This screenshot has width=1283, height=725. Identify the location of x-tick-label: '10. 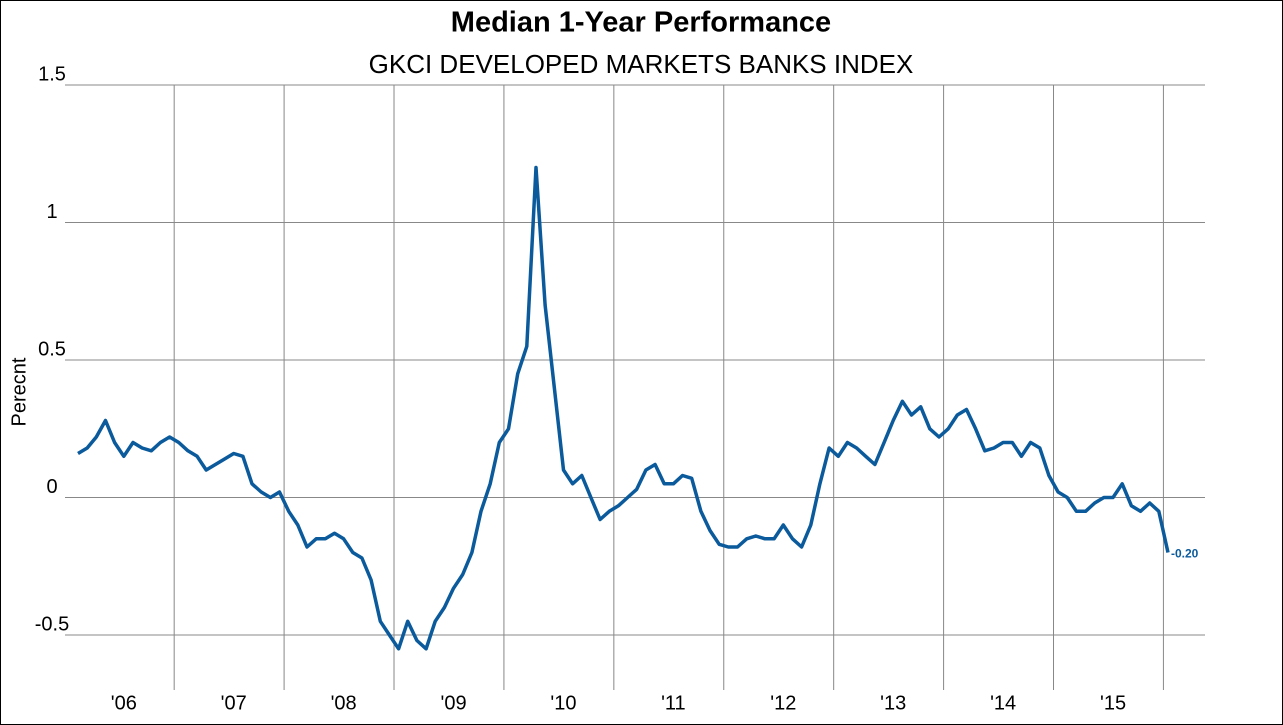
(563, 703).